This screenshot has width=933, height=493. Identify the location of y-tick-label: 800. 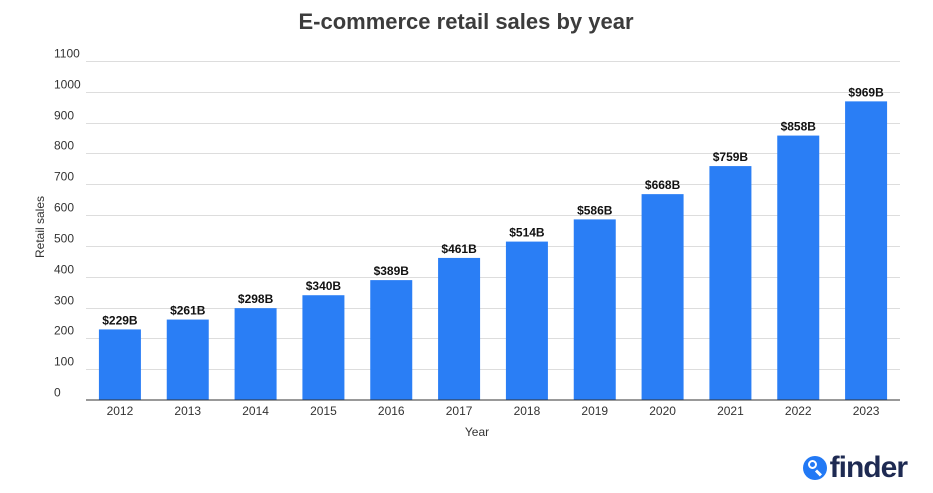
(64, 146).